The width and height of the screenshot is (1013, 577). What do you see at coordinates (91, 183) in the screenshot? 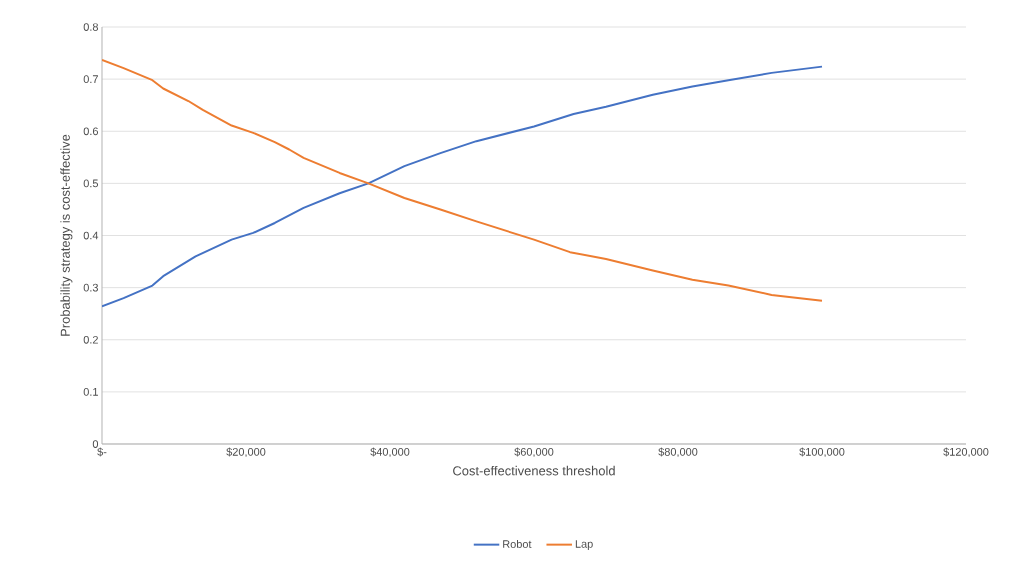
I see `y-tick-label: 0.5` at bounding box center [91, 183].